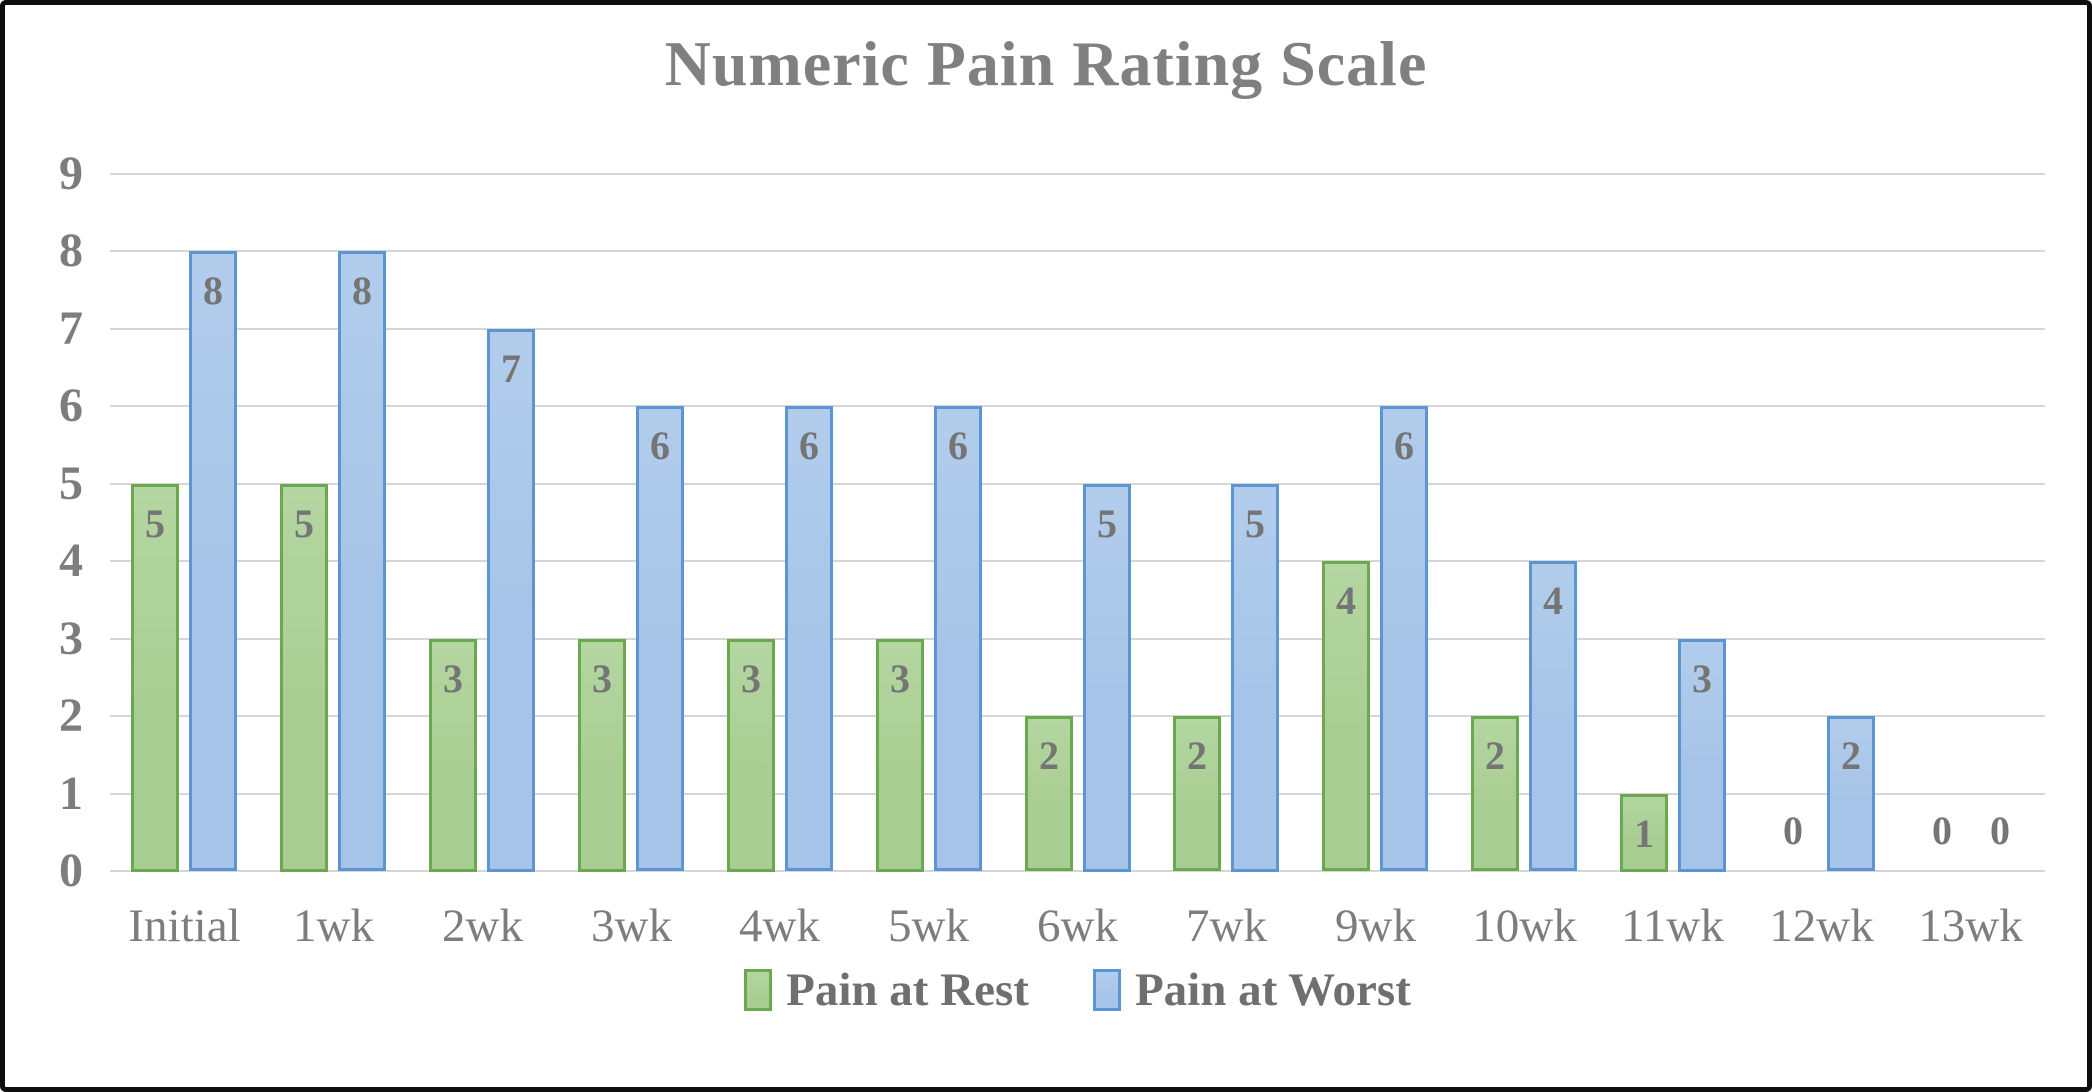 The height and width of the screenshot is (1092, 2092). I want to click on y-axis-tick-label: 5, so click(71, 483).